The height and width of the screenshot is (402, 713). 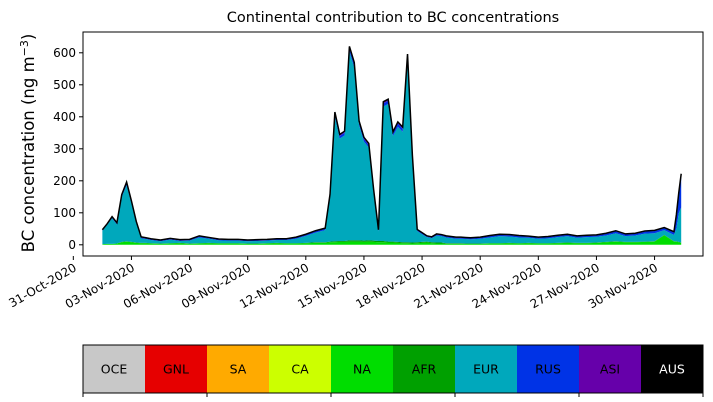 I want to click on legend-label: RUS, so click(x=548, y=369).